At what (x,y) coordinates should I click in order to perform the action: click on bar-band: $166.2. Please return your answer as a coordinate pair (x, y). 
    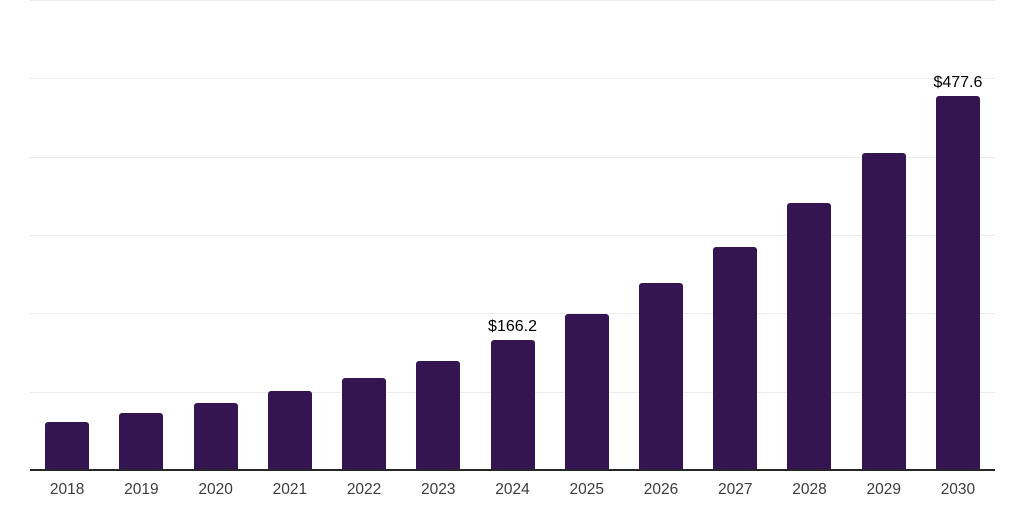
    Looking at the image, I should click on (512, 235).